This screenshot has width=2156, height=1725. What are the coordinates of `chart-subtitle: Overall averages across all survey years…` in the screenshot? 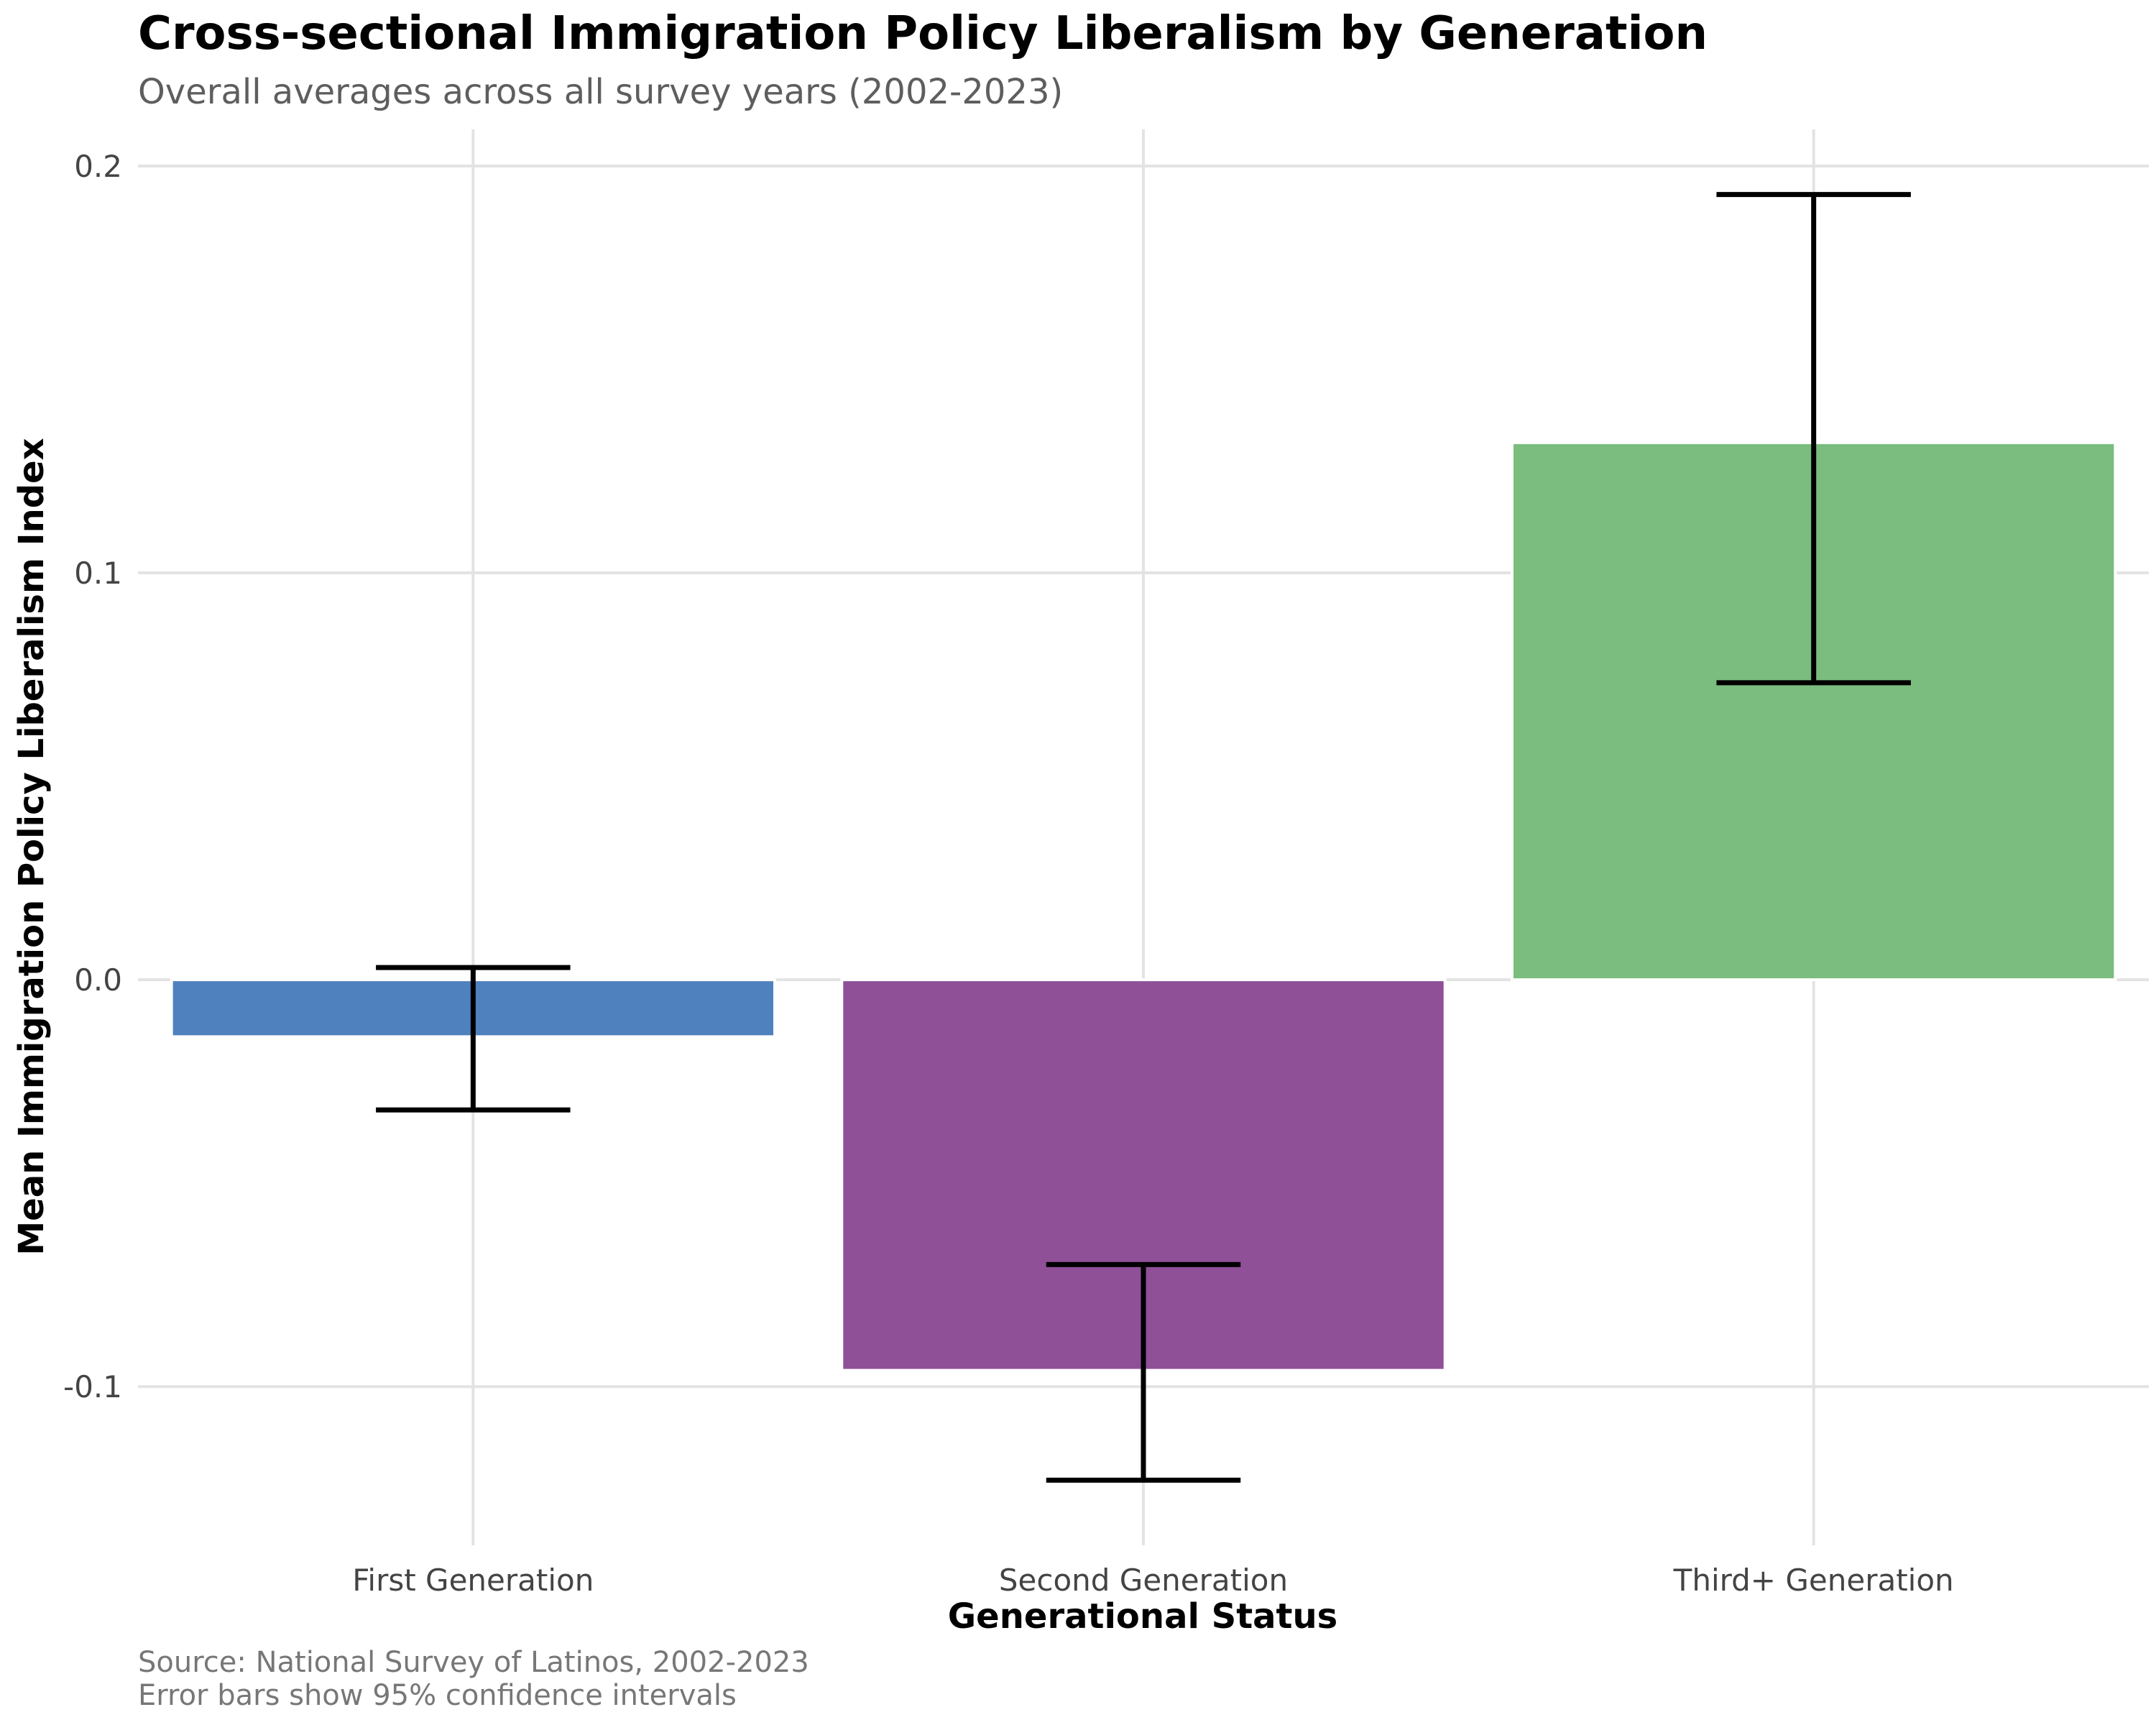 It's located at (601, 92).